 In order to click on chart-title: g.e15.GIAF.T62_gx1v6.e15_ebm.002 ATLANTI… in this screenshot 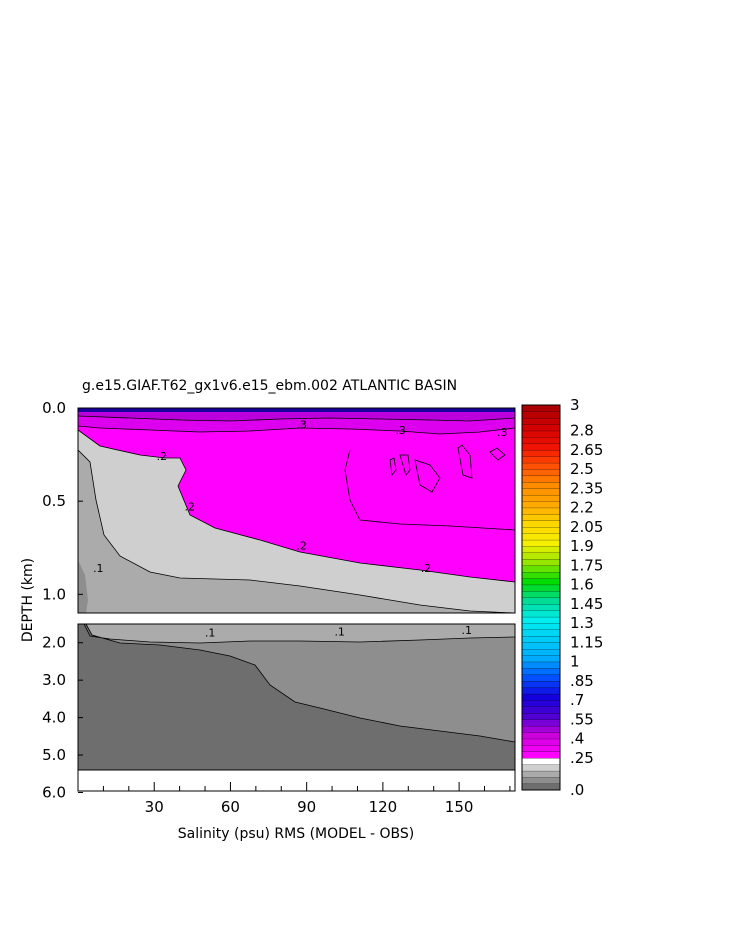, I will do `click(269, 386)`.